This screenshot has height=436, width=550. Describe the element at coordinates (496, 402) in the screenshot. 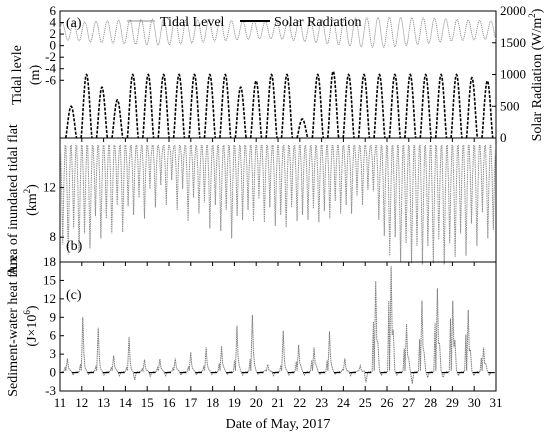

I see `x-tick-label: 31` at that location.